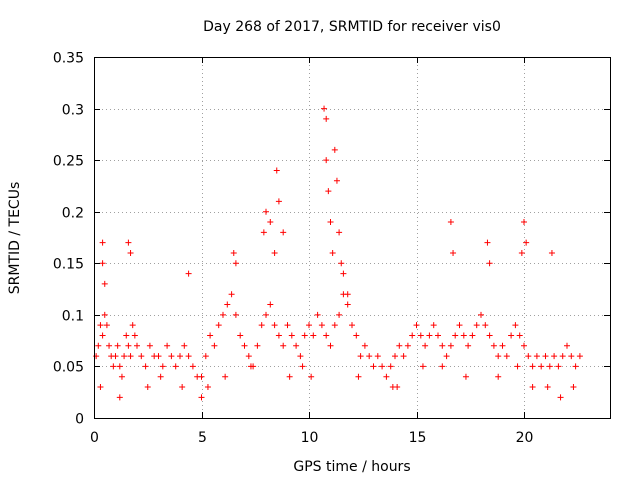 This screenshot has width=640, height=480. Describe the element at coordinates (525, 438) in the screenshot. I see `x-tick-label: 20` at that location.